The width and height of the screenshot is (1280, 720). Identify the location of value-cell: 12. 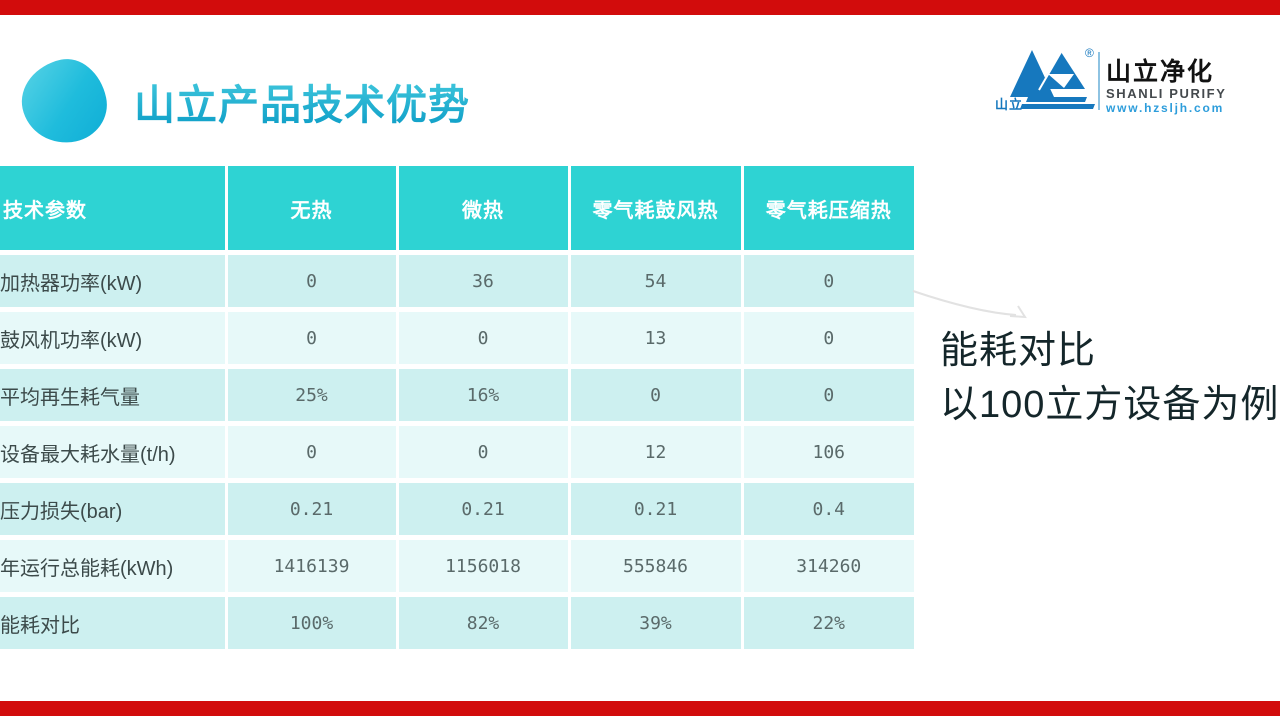
(654, 451).